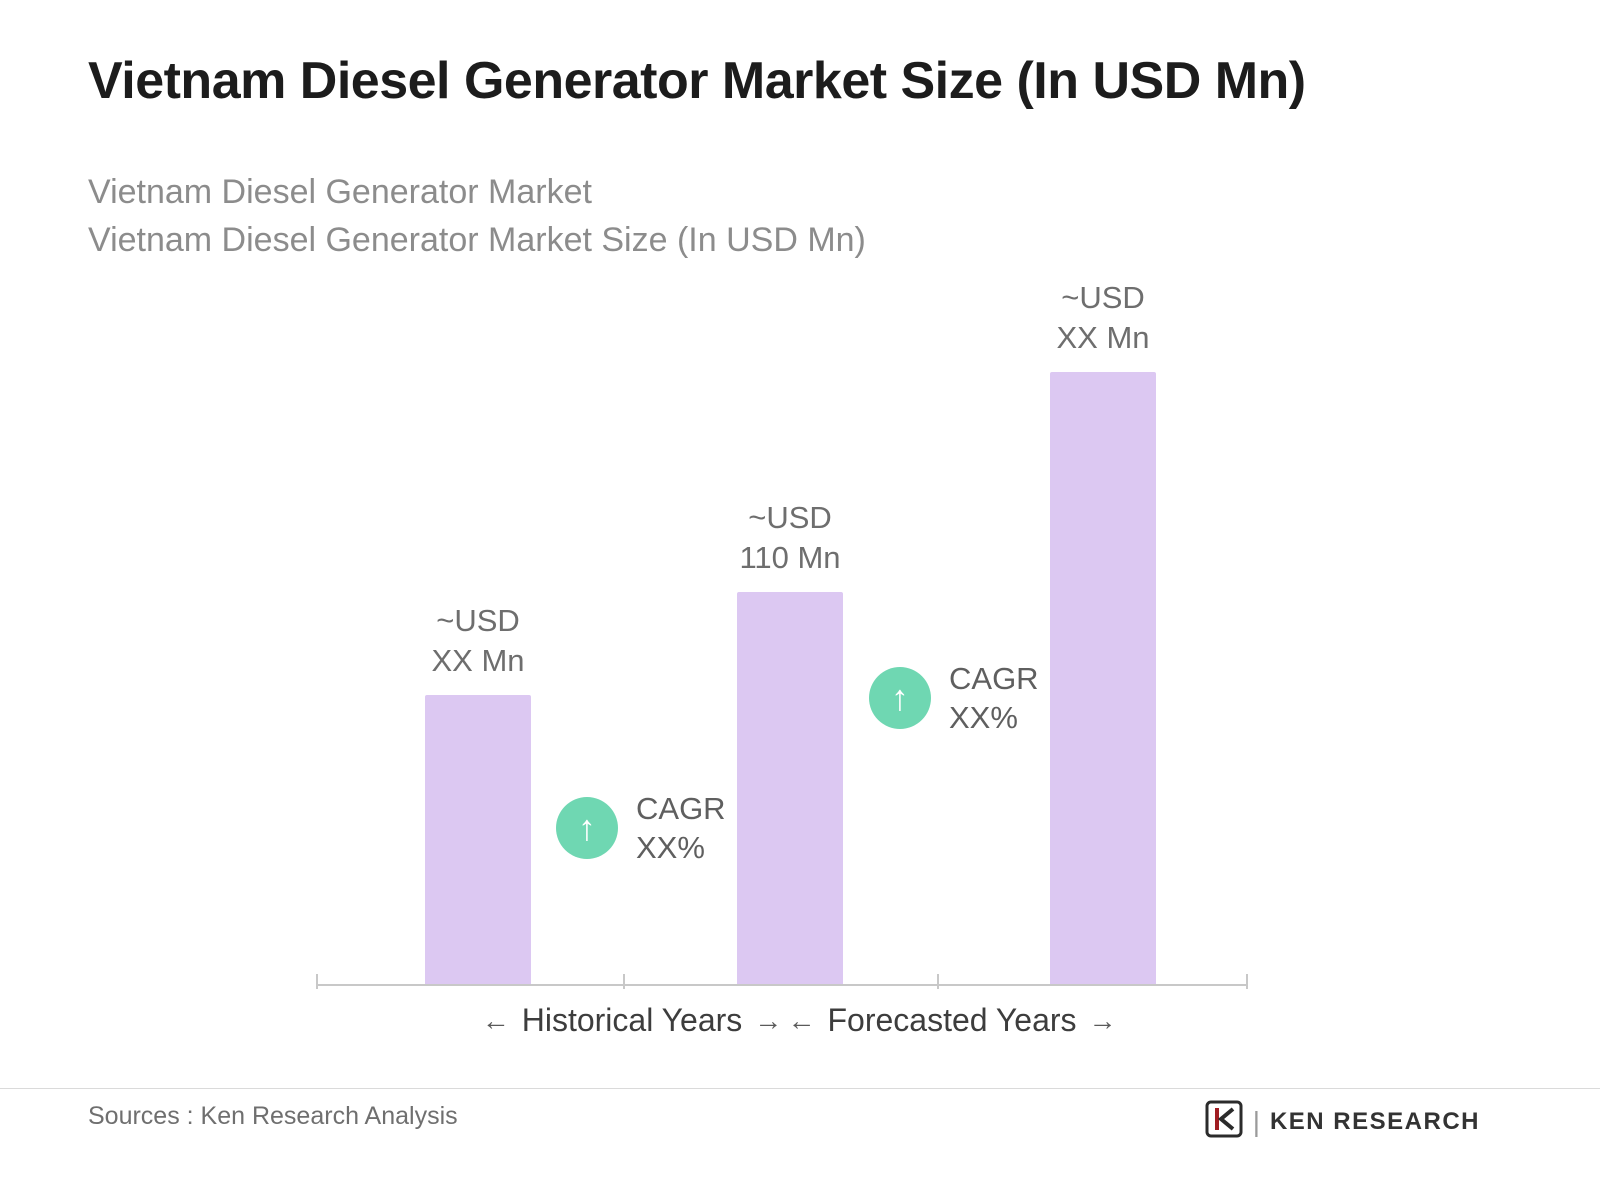  I want to click on axis-group-label-historical: ← Historical Years →, so click(632, 1020).